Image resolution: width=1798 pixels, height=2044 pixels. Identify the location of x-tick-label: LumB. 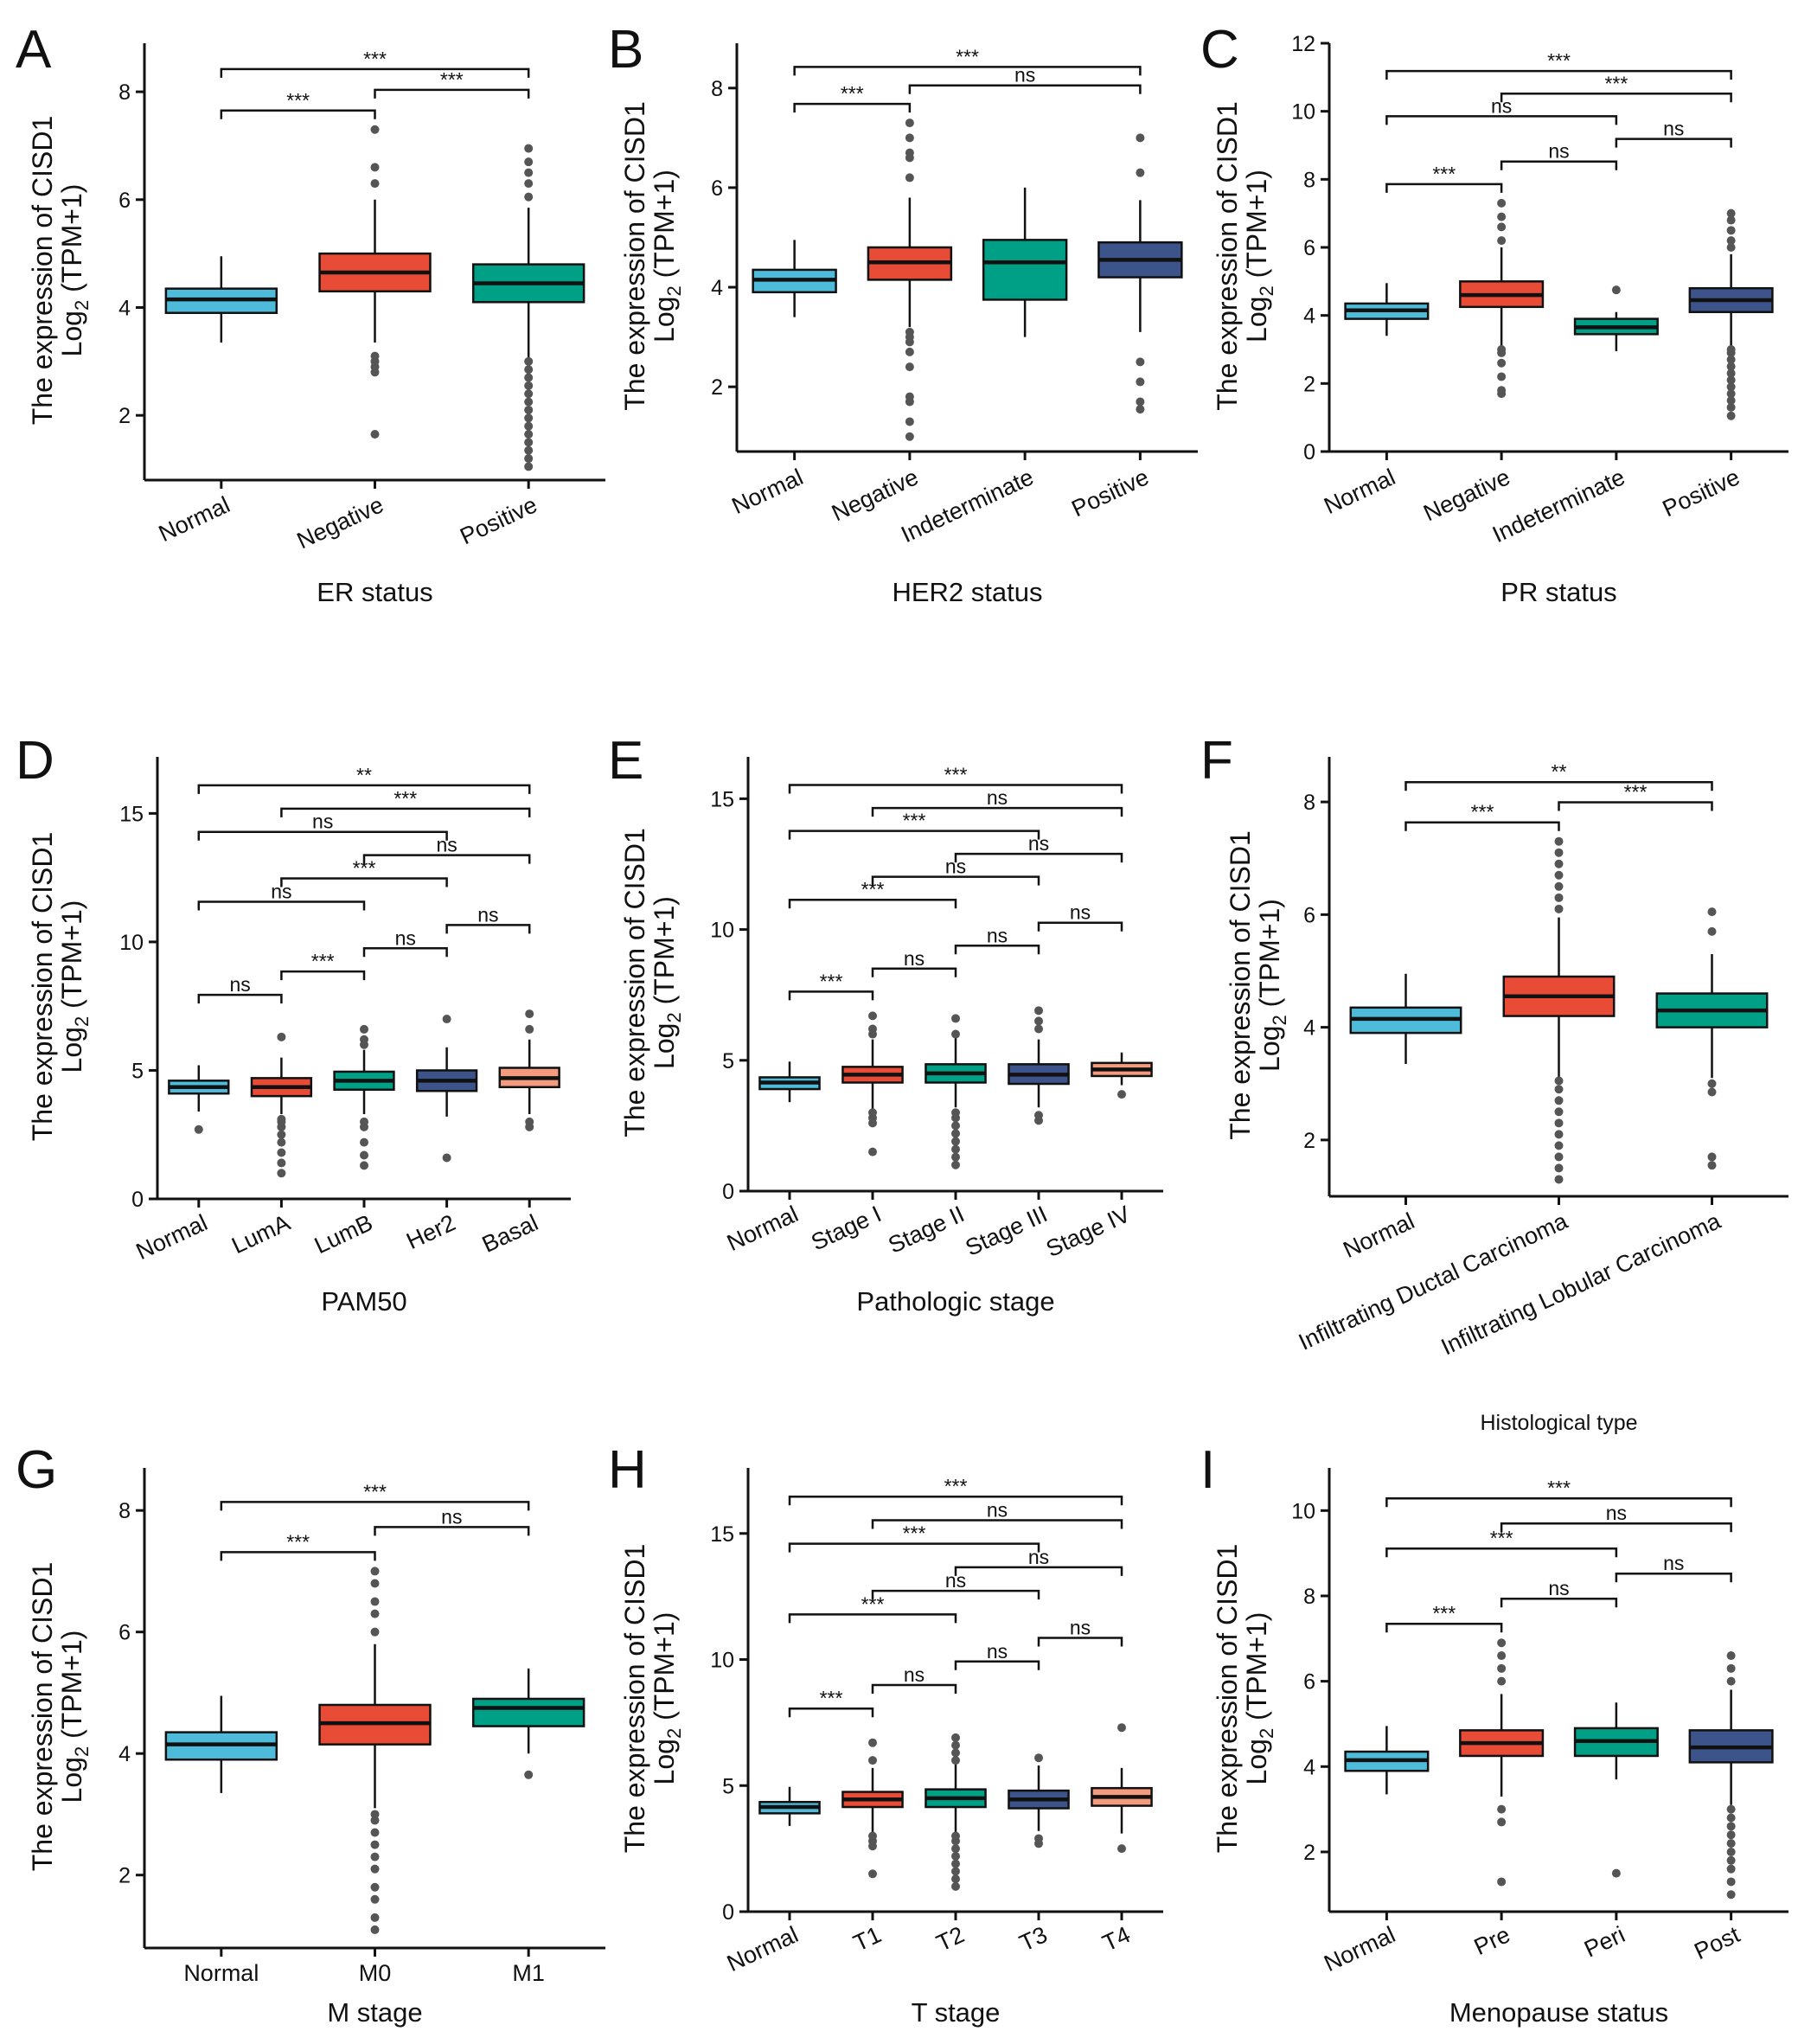
(343, 1234).